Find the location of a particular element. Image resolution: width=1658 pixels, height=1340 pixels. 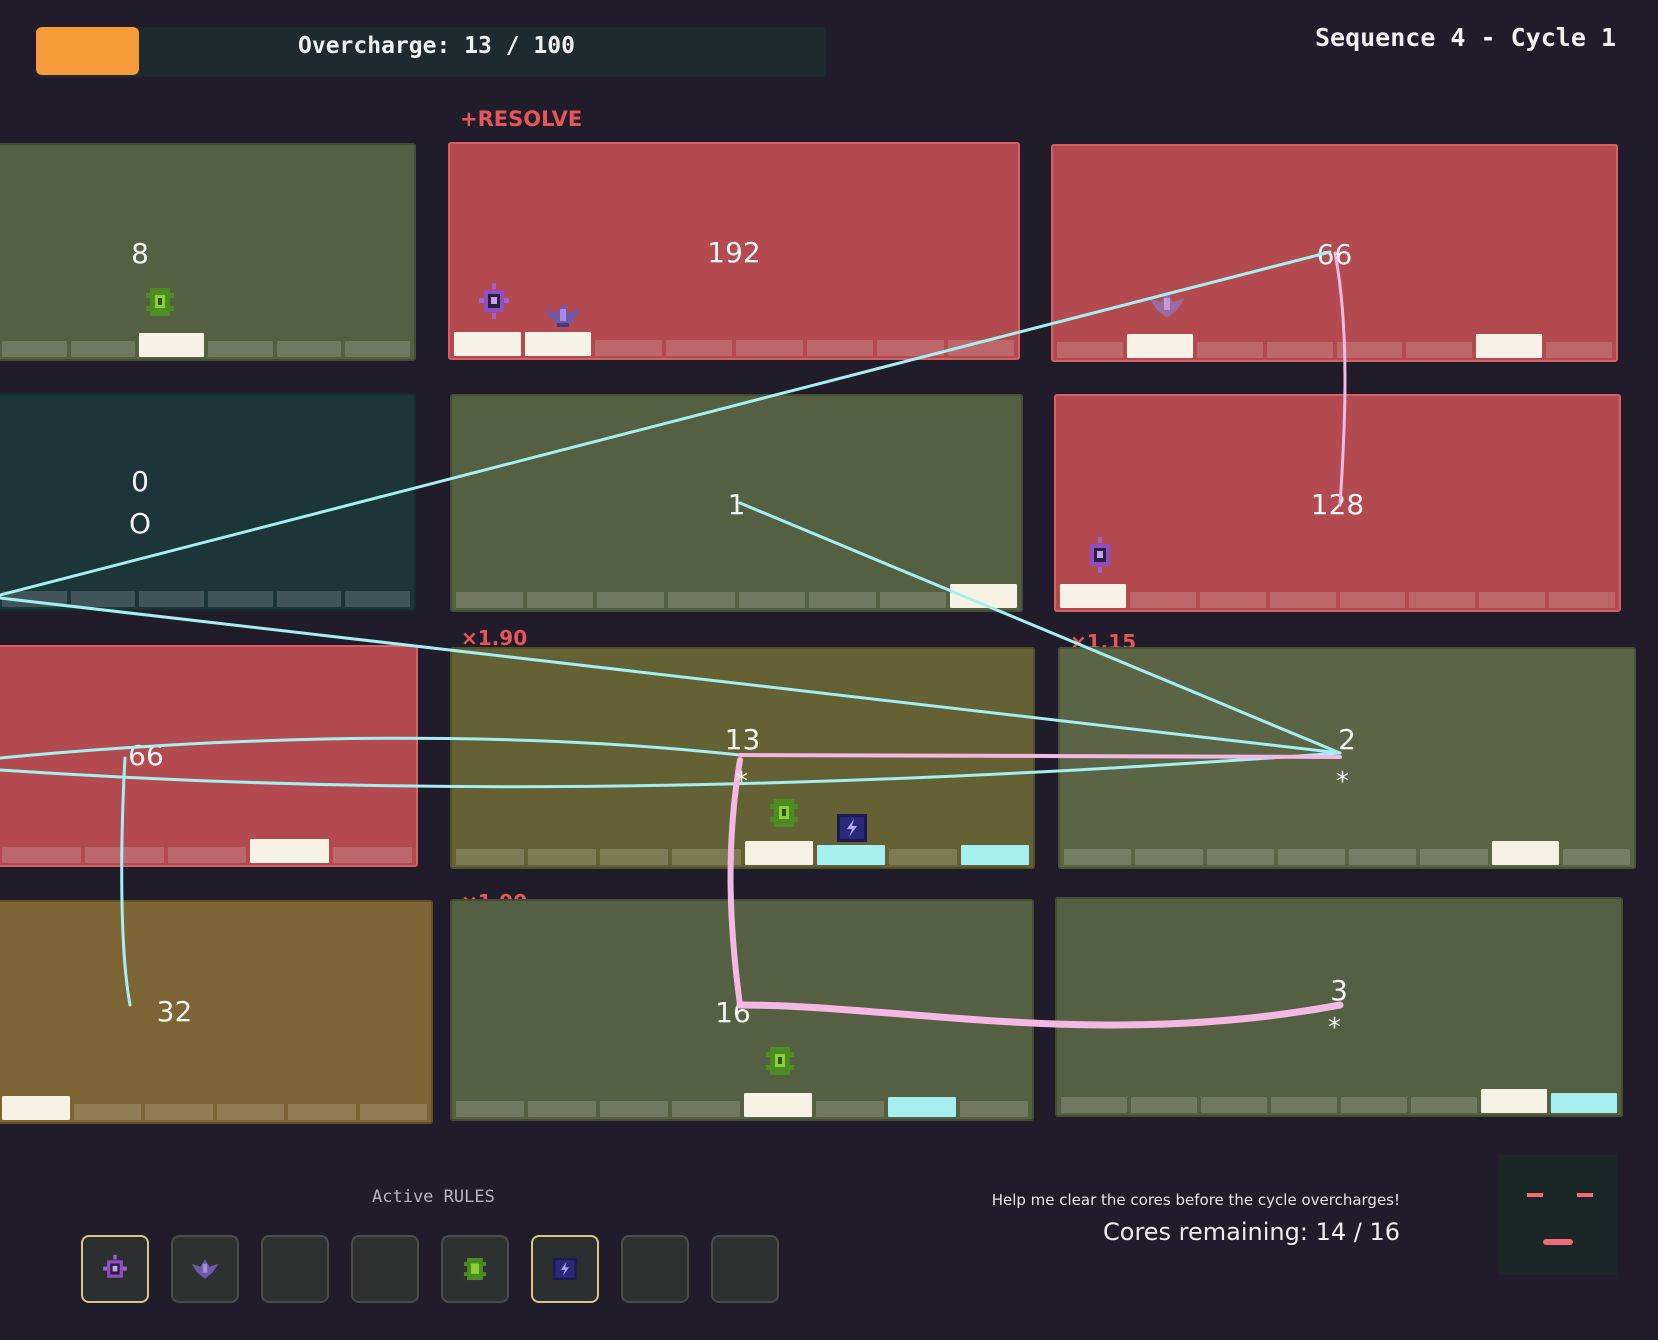

rule-slot-winged-drone is located at coordinates (205, 1269).